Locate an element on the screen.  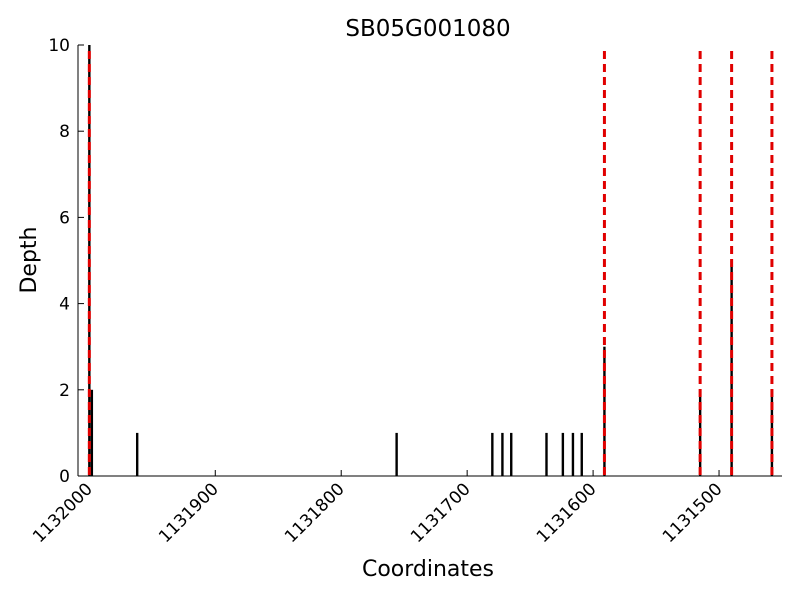
x-tick-label: 1132000 is located at coordinates (63, 513).